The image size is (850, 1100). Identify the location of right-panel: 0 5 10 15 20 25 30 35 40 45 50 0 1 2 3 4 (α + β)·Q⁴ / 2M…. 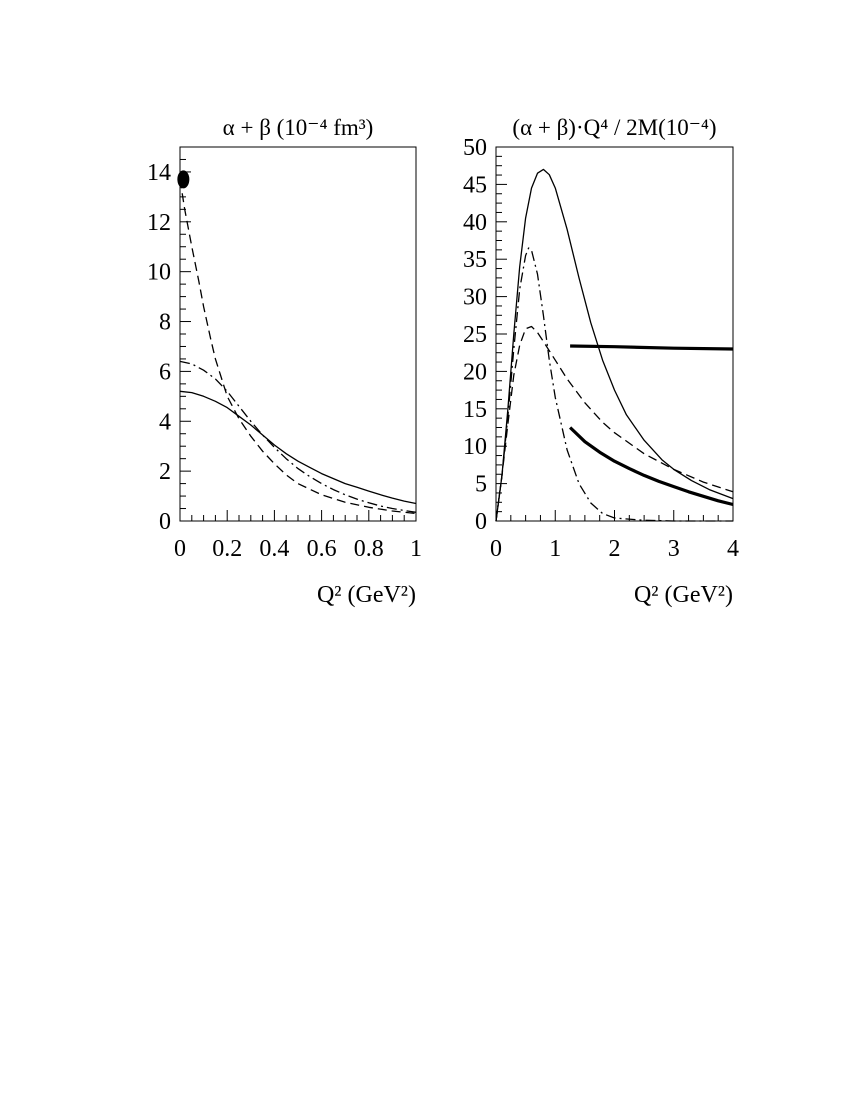
(601, 361).